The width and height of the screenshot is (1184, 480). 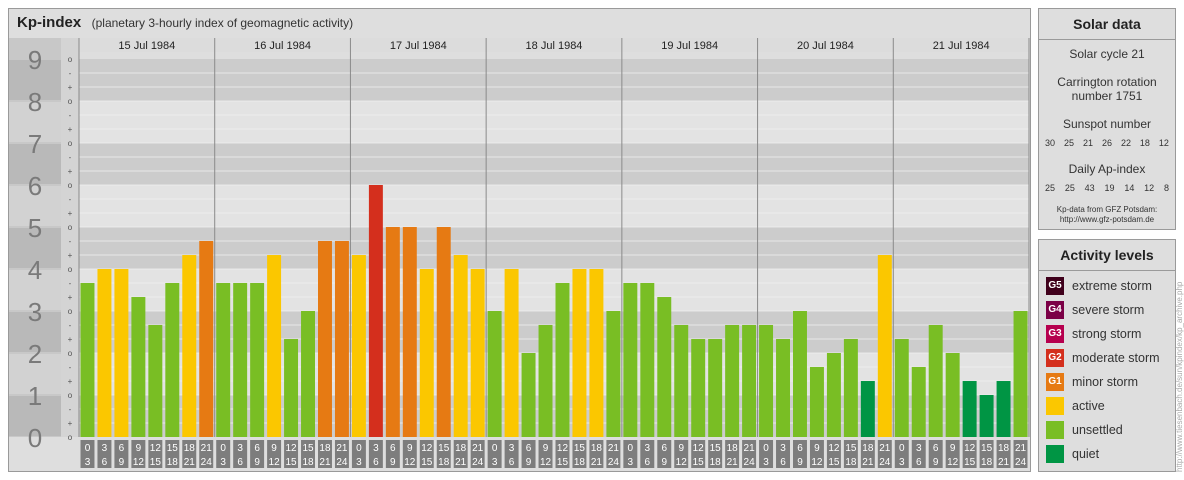 I want to click on legend-swatch-active, so click(x=1055, y=406).